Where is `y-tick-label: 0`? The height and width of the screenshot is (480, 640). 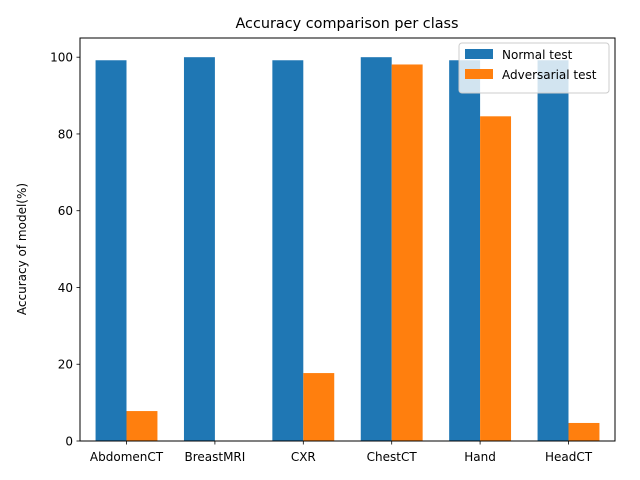
y-tick-label: 0 is located at coordinates (69, 441).